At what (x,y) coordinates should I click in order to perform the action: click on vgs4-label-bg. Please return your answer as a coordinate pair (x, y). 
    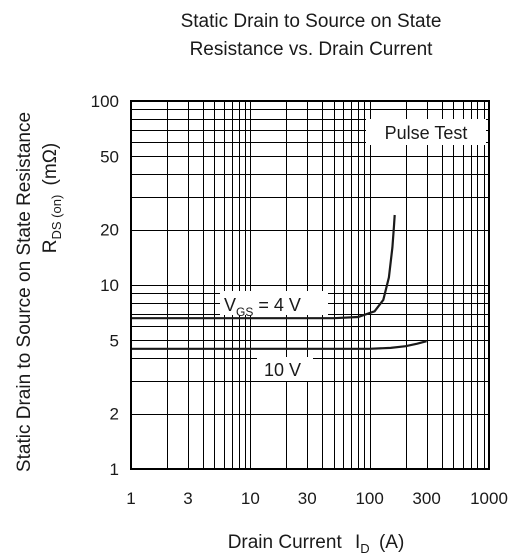
    Looking at the image, I should click on (274, 303).